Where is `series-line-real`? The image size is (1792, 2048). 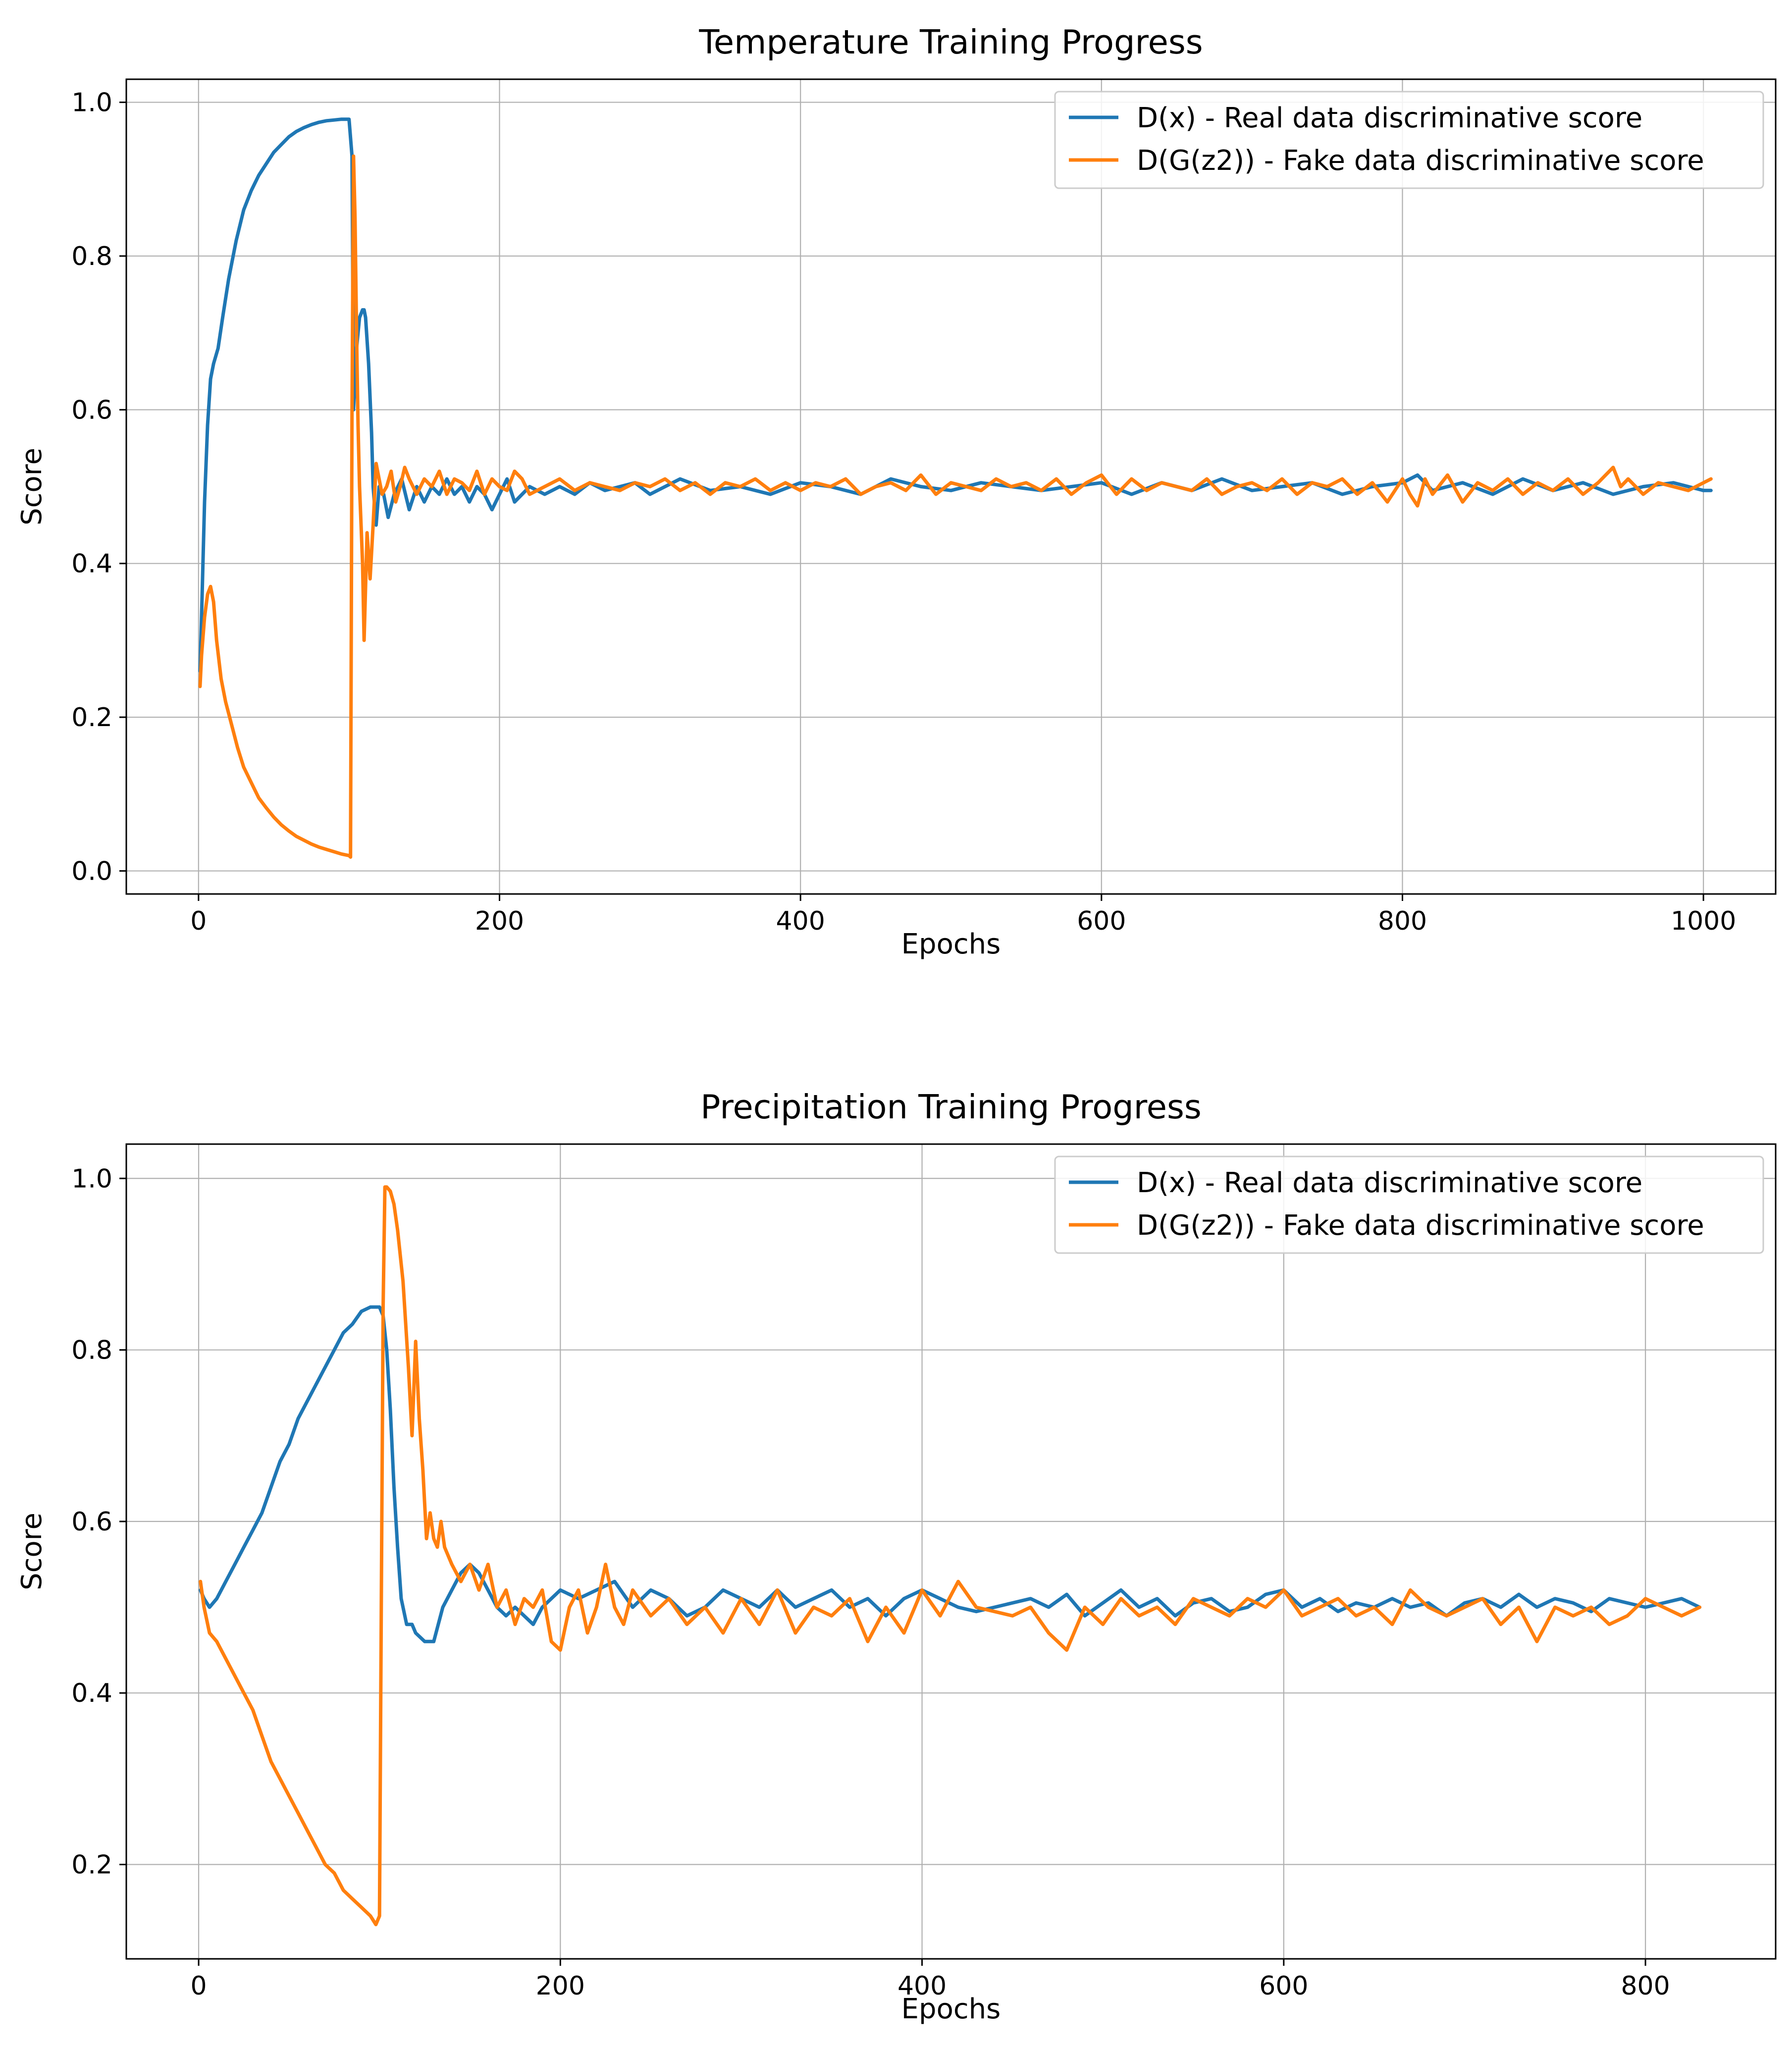 series-line-real is located at coordinates (951, 1474).